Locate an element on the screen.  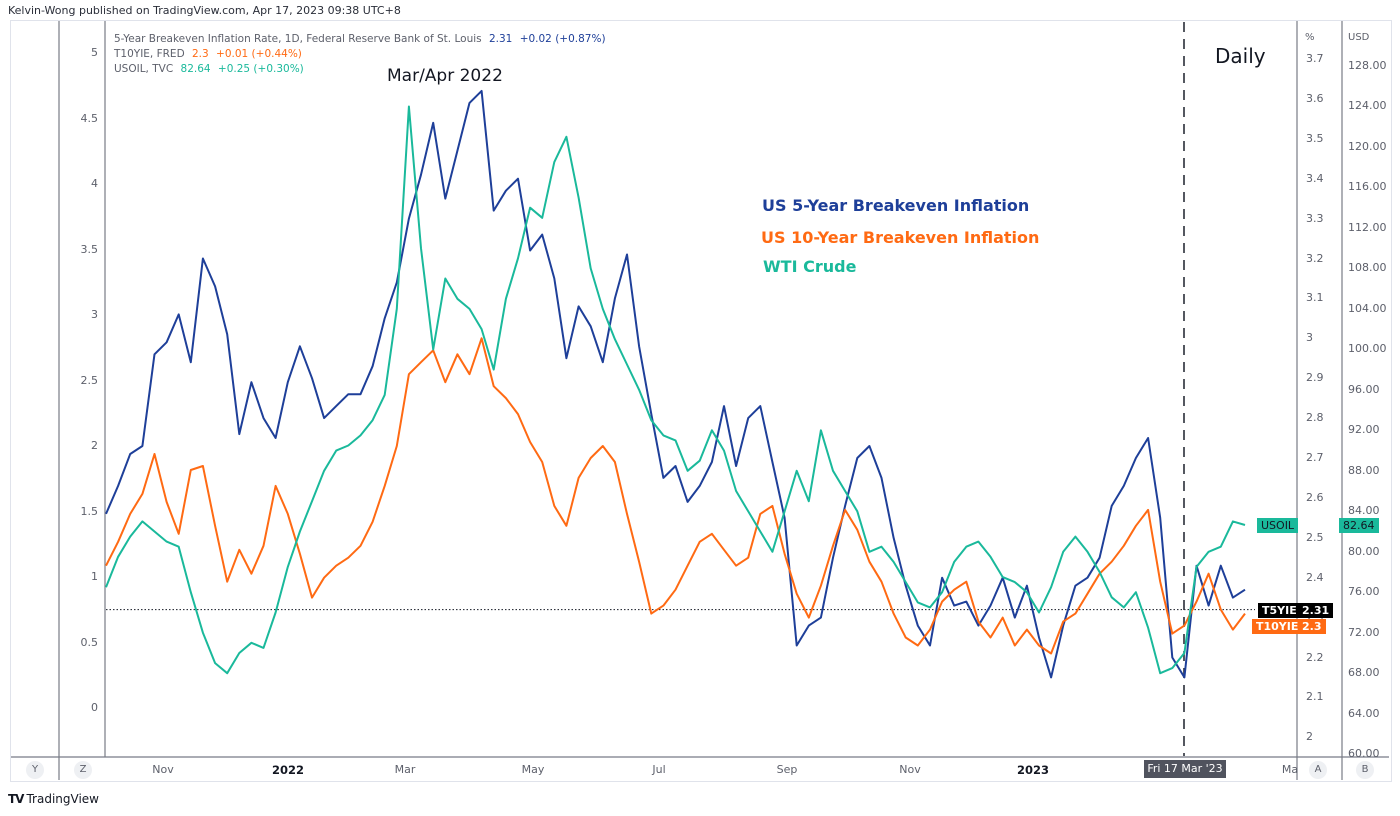
time-tick-label: 2022 is located at coordinates (288, 770).